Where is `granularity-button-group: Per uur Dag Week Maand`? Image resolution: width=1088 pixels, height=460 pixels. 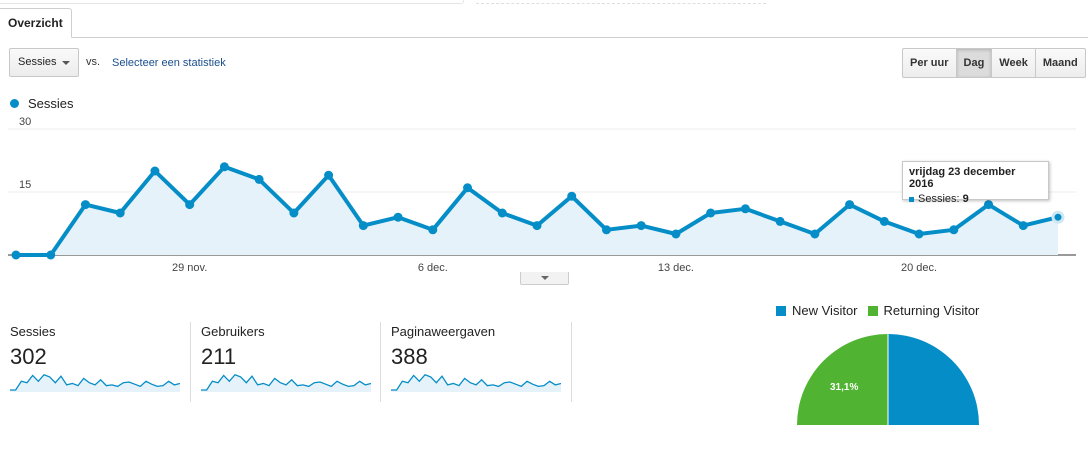 granularity-button-group: Per uur Dag Week Maand is located at coordinates (994, 63).